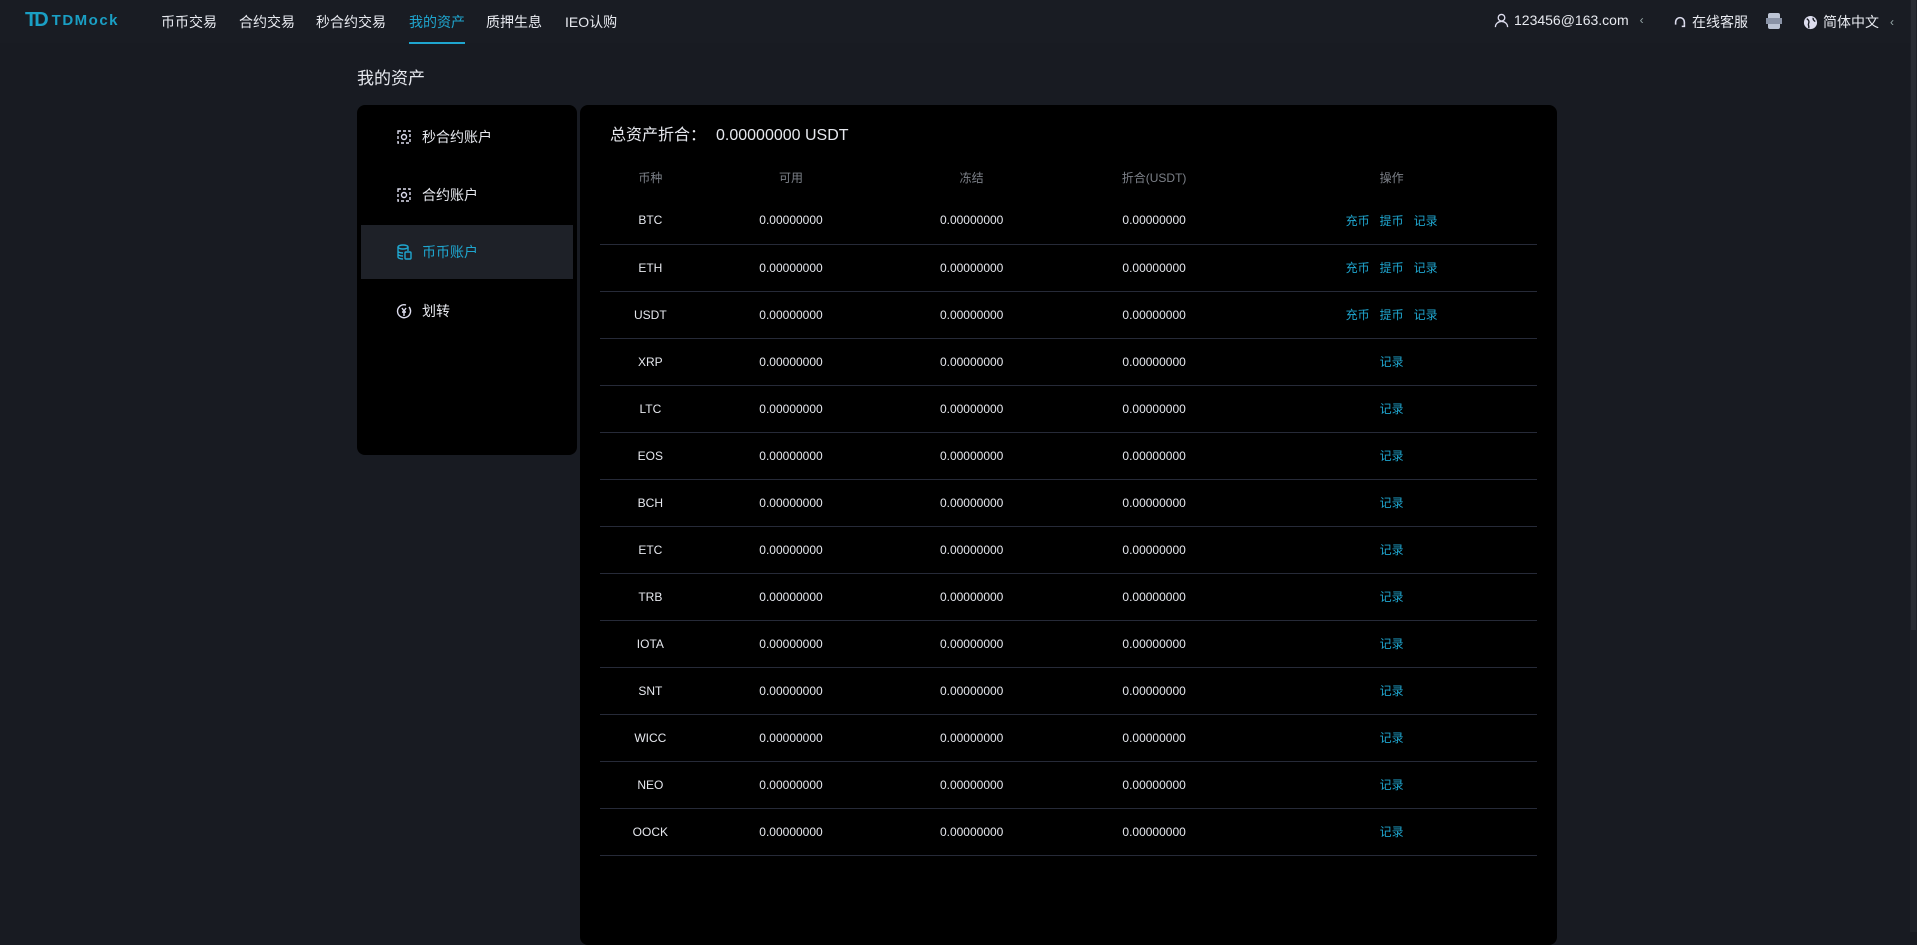 This screenshot has height=945, width=1917. Describe the element at coordinates (72, 20) in the screenshot. I see `logo: TD TDMock` at that location.